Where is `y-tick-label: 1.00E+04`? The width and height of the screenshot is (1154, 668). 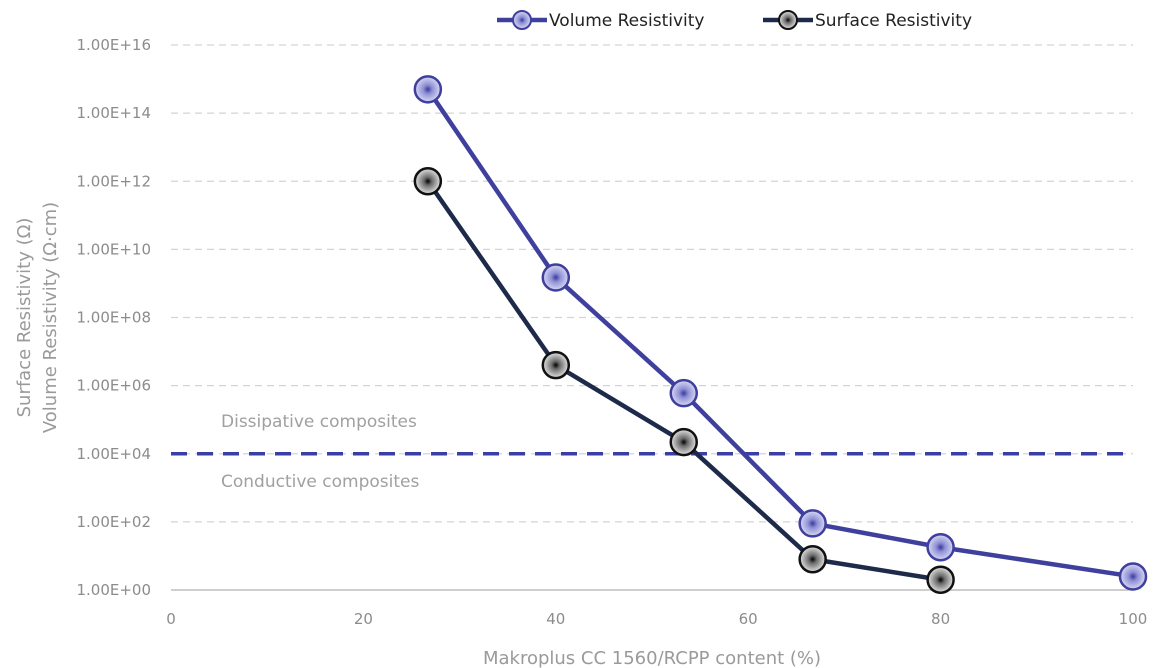 y-tick-label: 1.00E+04 is located at coordinates (113, 454).